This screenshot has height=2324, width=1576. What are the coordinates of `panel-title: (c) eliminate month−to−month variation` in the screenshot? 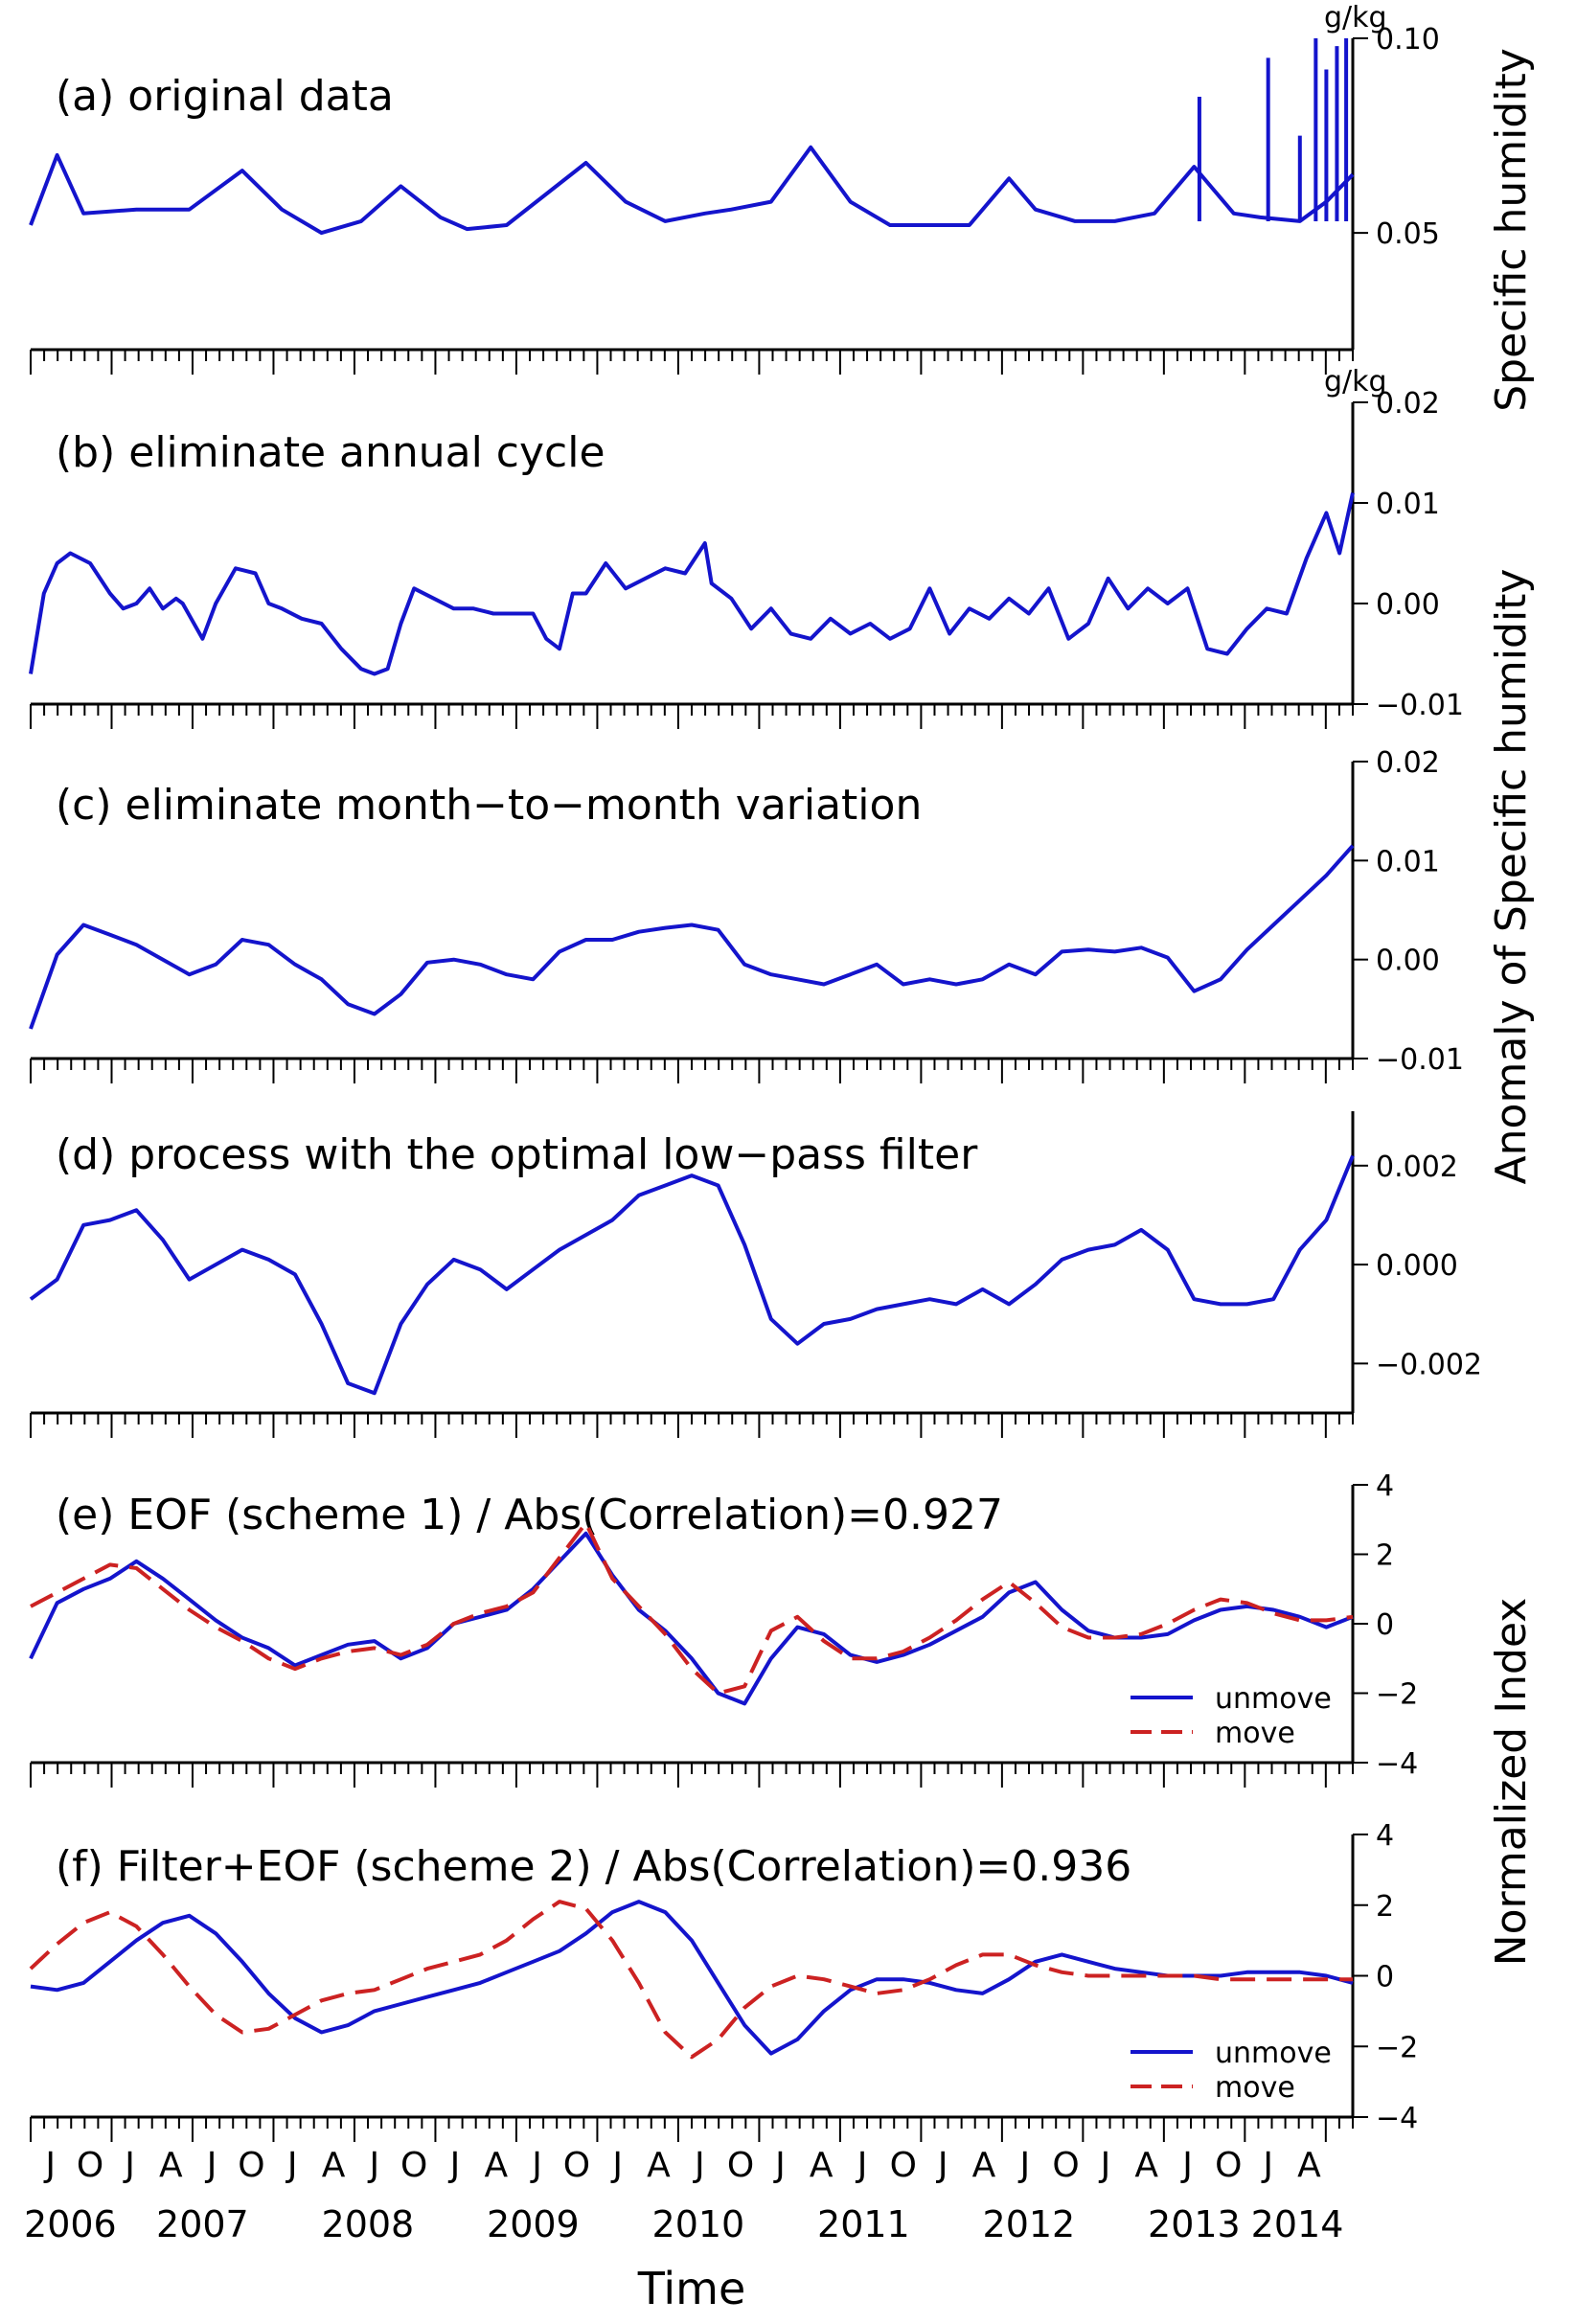 It's located at (489, 805).